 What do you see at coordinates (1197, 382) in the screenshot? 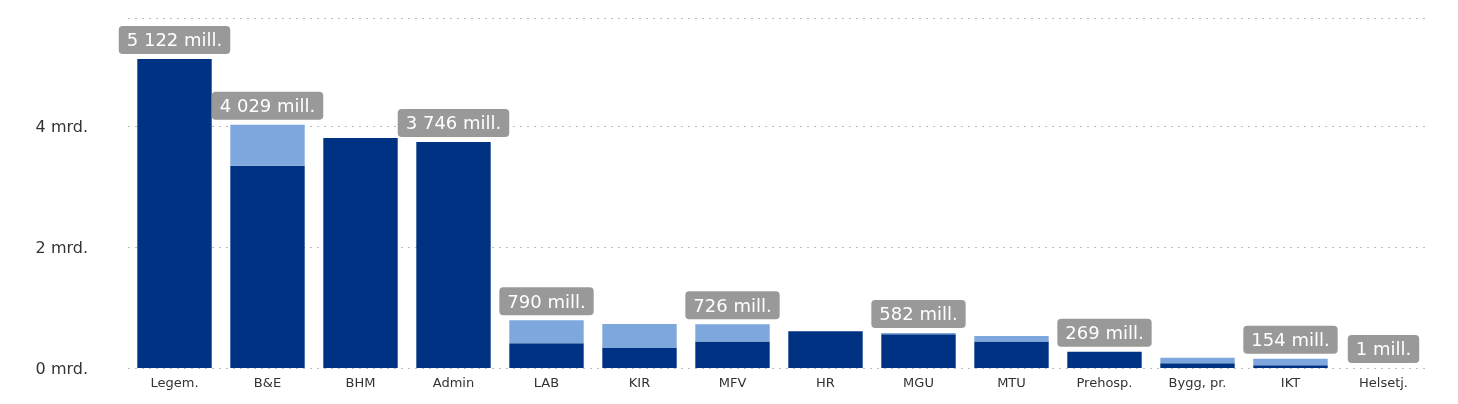
I see `x-tick-label: Bygg, pr.` at bounding box center [1197, 382].